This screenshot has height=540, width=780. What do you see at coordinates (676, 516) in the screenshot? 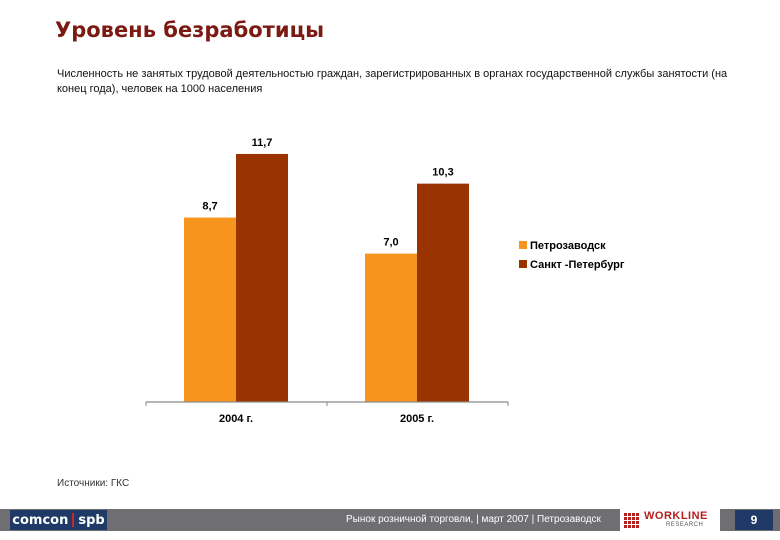
I see `workline-wordmark: WORKLINE` at bounding box center [676, 516].